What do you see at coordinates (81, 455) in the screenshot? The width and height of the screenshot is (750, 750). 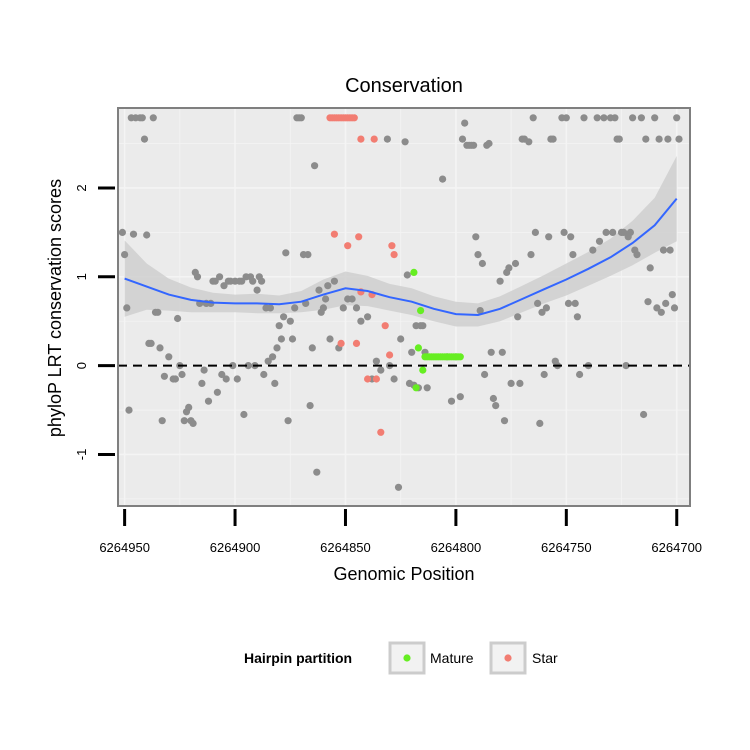 I see `y-tick-label: -1` at bounding box center [81, 455].